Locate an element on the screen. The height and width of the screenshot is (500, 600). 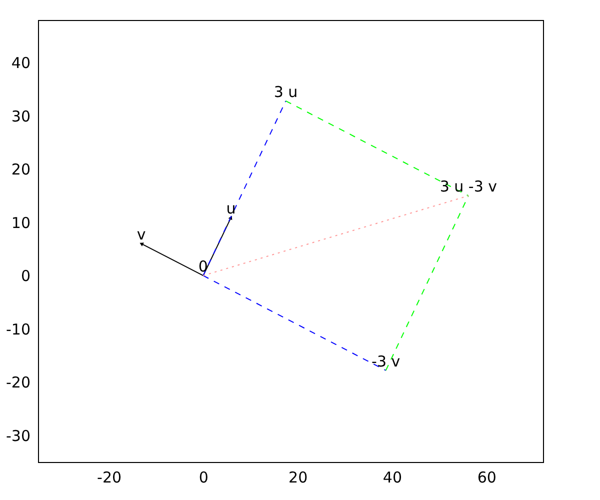
x-tick-label: -20 is located at coordinates (109, 477).